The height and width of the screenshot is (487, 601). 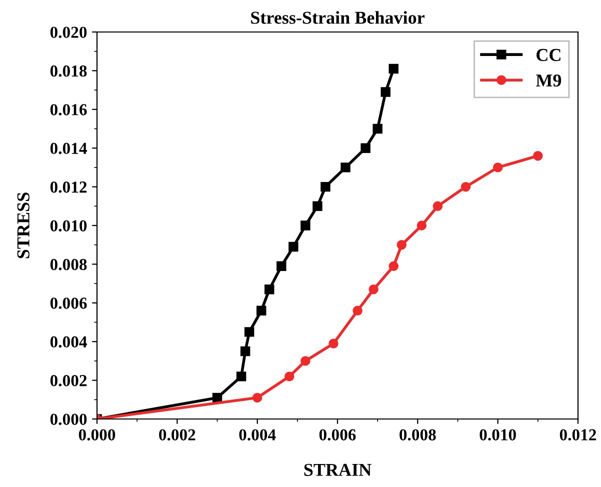 I want to click on y-tick-label: 0.010, so click(x=68, y=226).